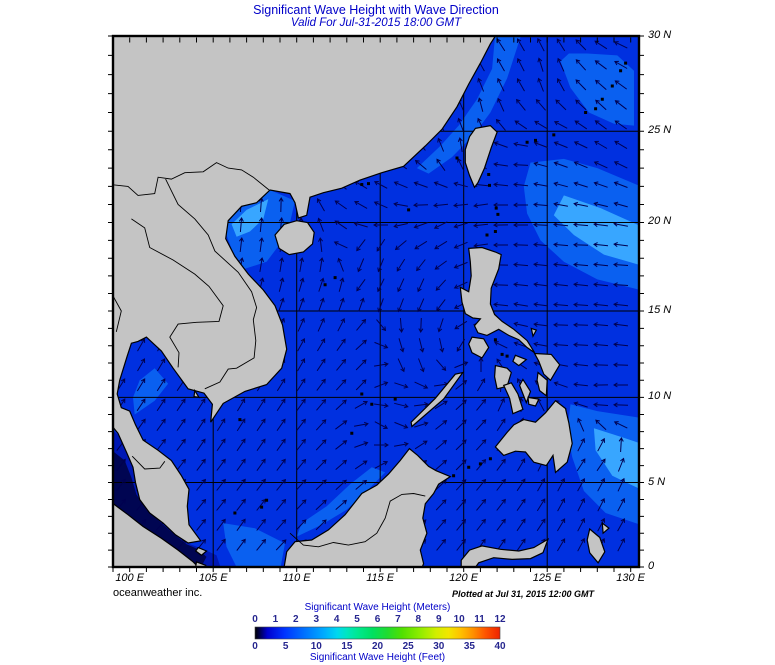  What do you see at coordinates (347, 646) in the screenshot?
I see `legend-feet-tick-15: 15` at bounding box center [347, 646].